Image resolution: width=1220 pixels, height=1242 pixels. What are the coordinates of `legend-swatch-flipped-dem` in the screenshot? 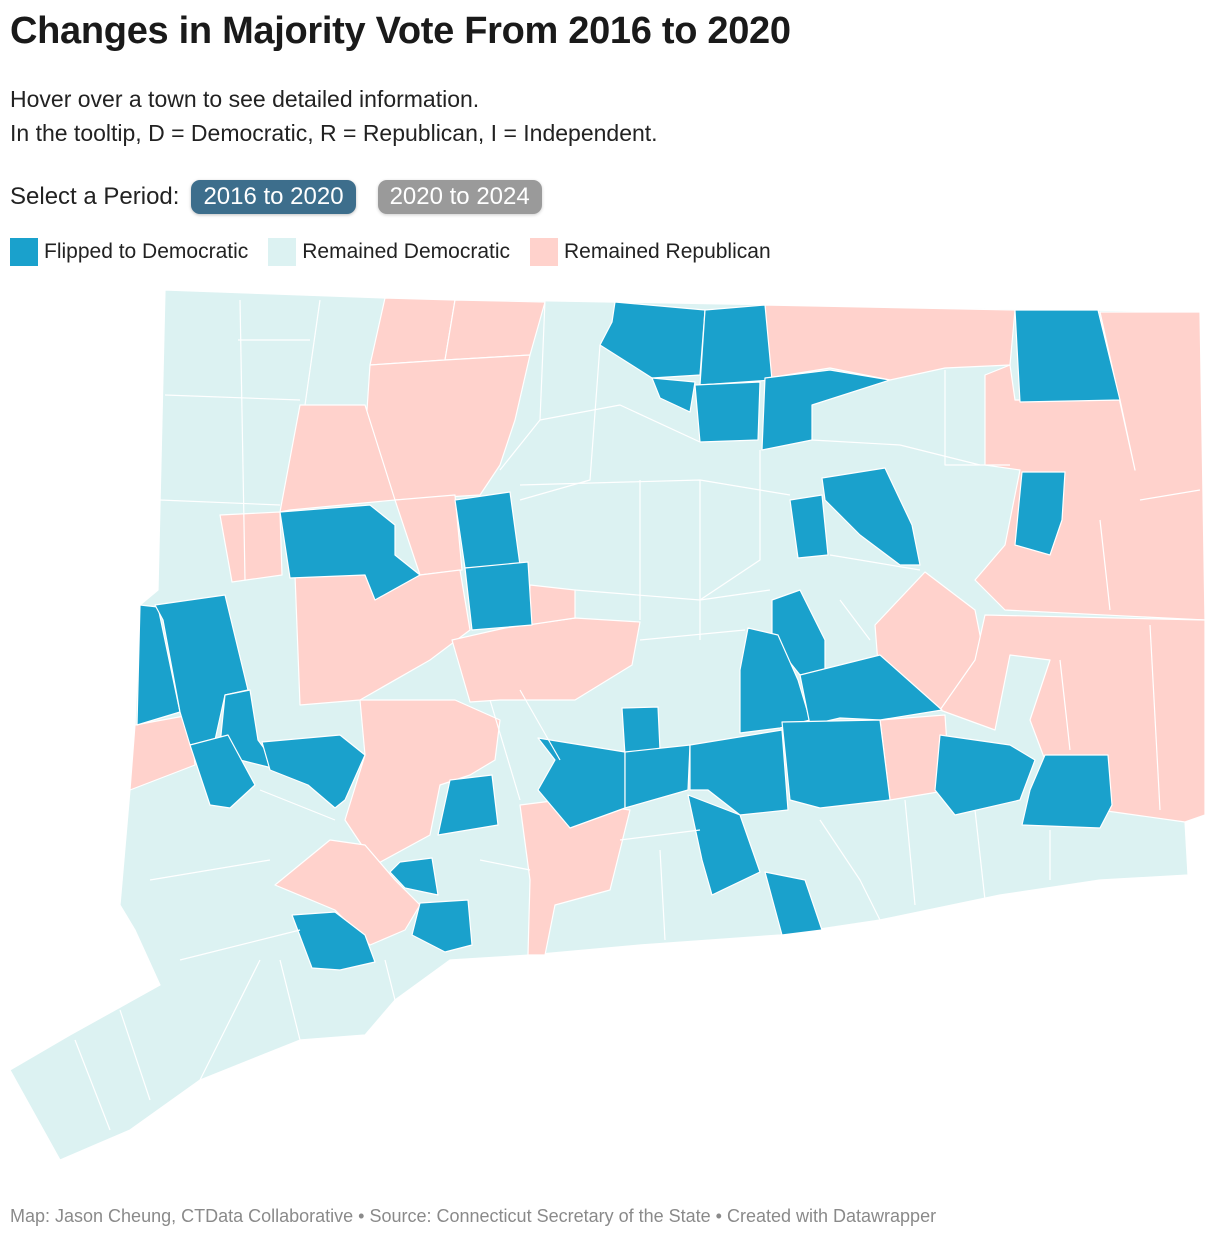 It's located at (24, 252).